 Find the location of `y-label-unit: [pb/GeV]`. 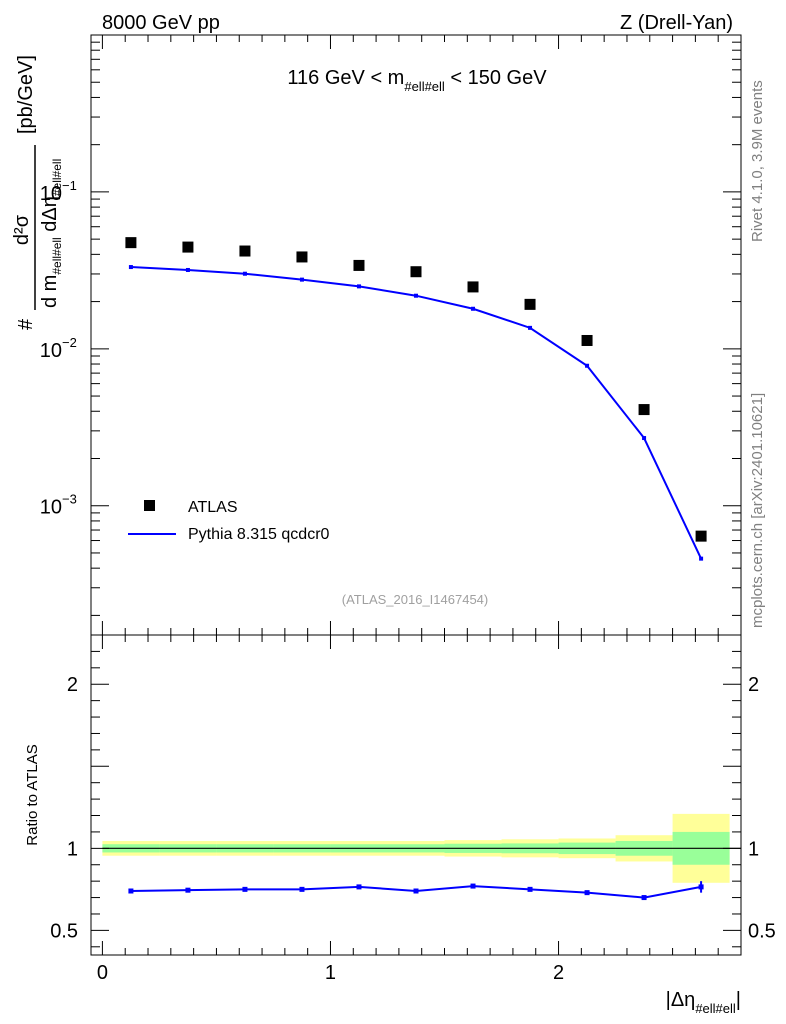

y-label-unit: [pb/GeV] is located at coordinates (26, 94).